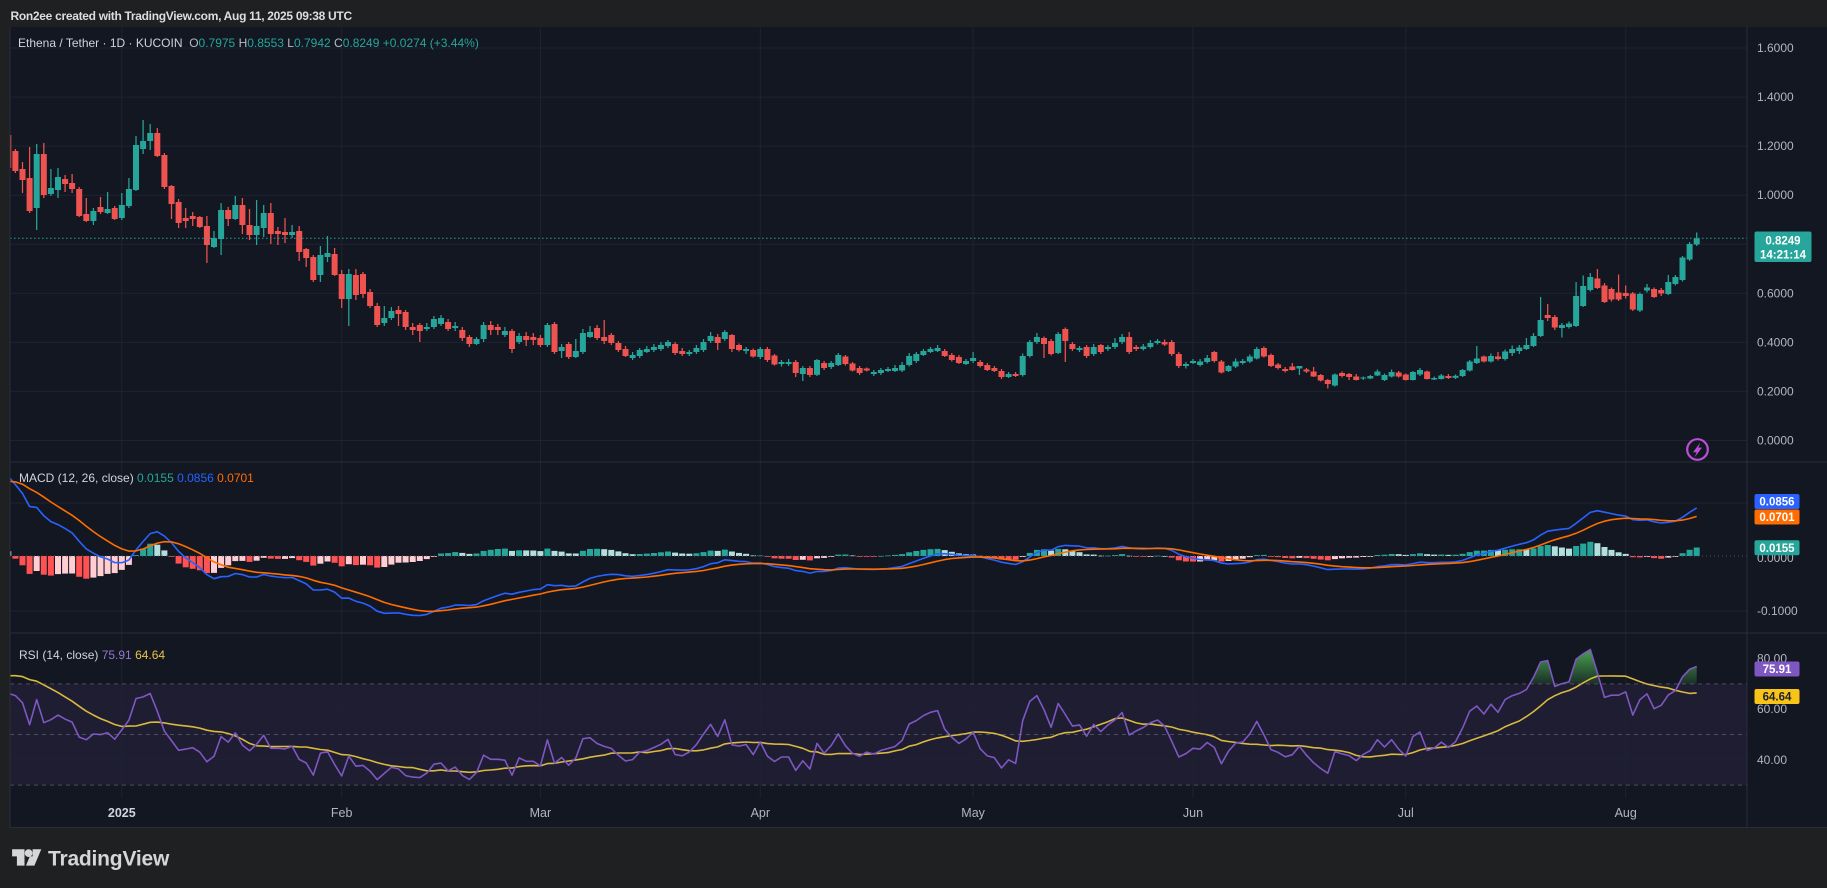 The height and width of the screenshot is (888, 1827). What do you see at coordinates (1783, 256) in the screenshot?
I see `svg-text: 14:21:14` at bounding box center [1783, 256].